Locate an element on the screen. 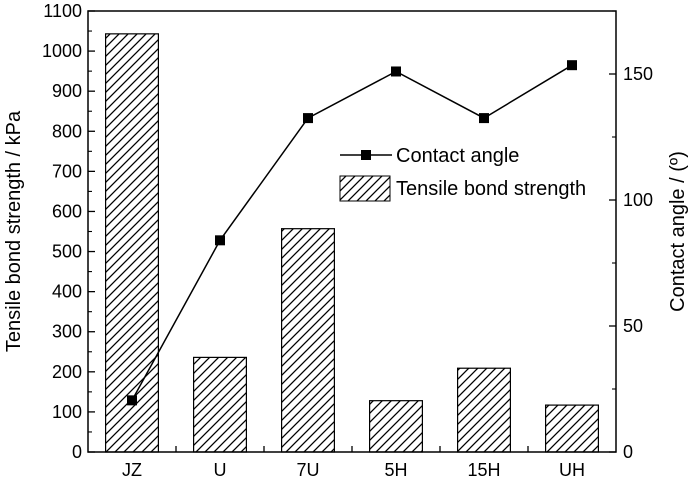 The height and width of the screenshot is (484, 700). legend-swatch-hatch is located at coordinates (365, 188).